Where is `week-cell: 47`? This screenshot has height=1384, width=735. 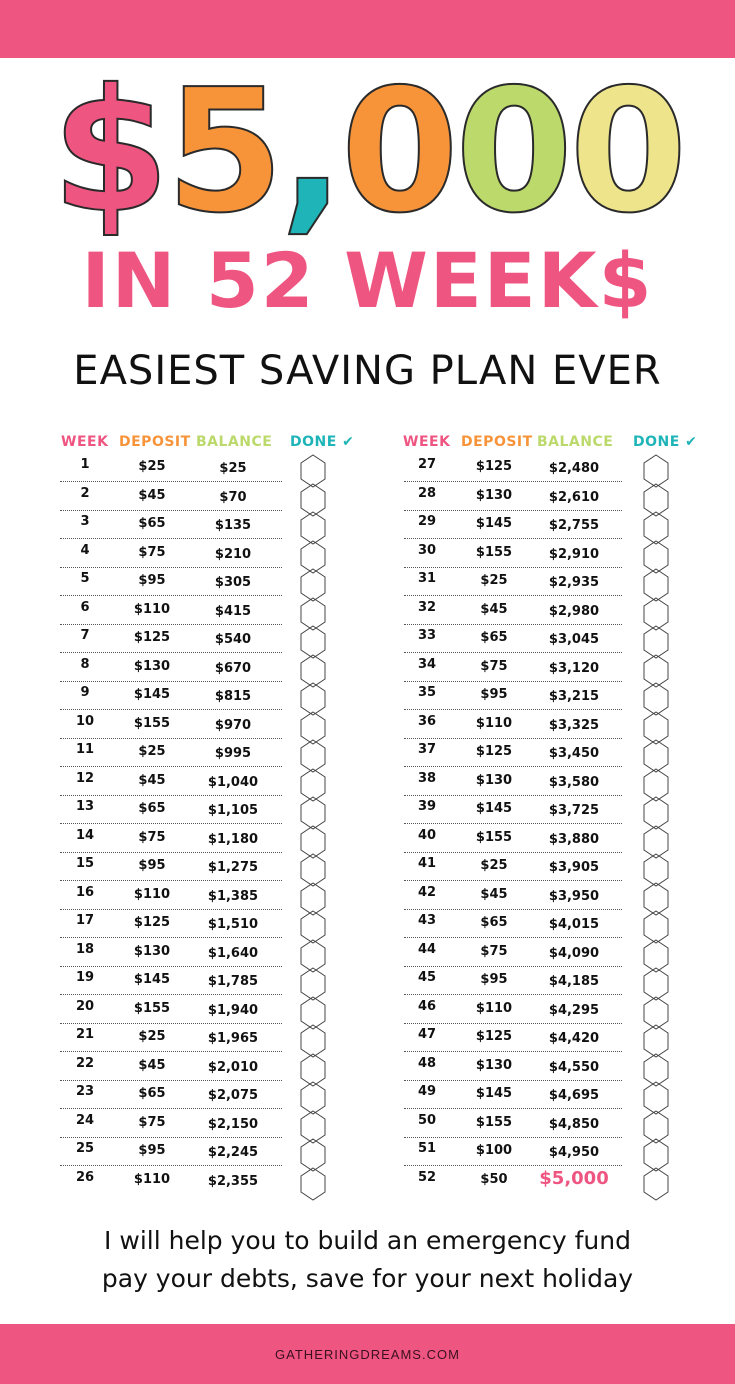
week-cell: 47 is located at coordinates (427, 1034).